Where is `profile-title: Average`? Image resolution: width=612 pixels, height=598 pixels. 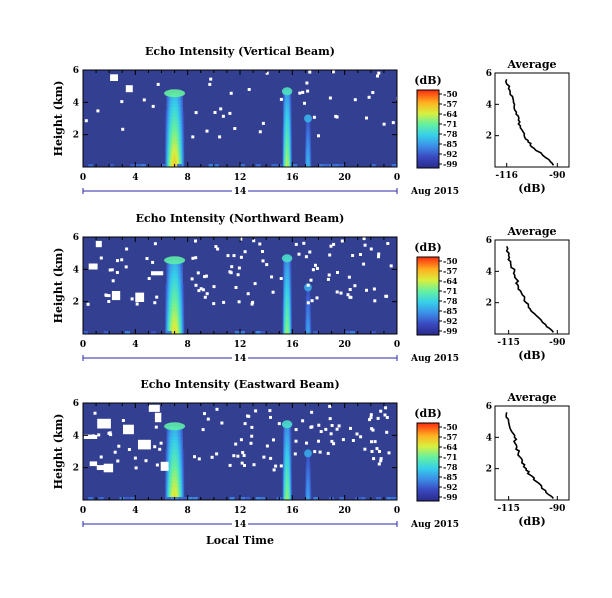 profile-title: Average is located at coordinates (531, 64).